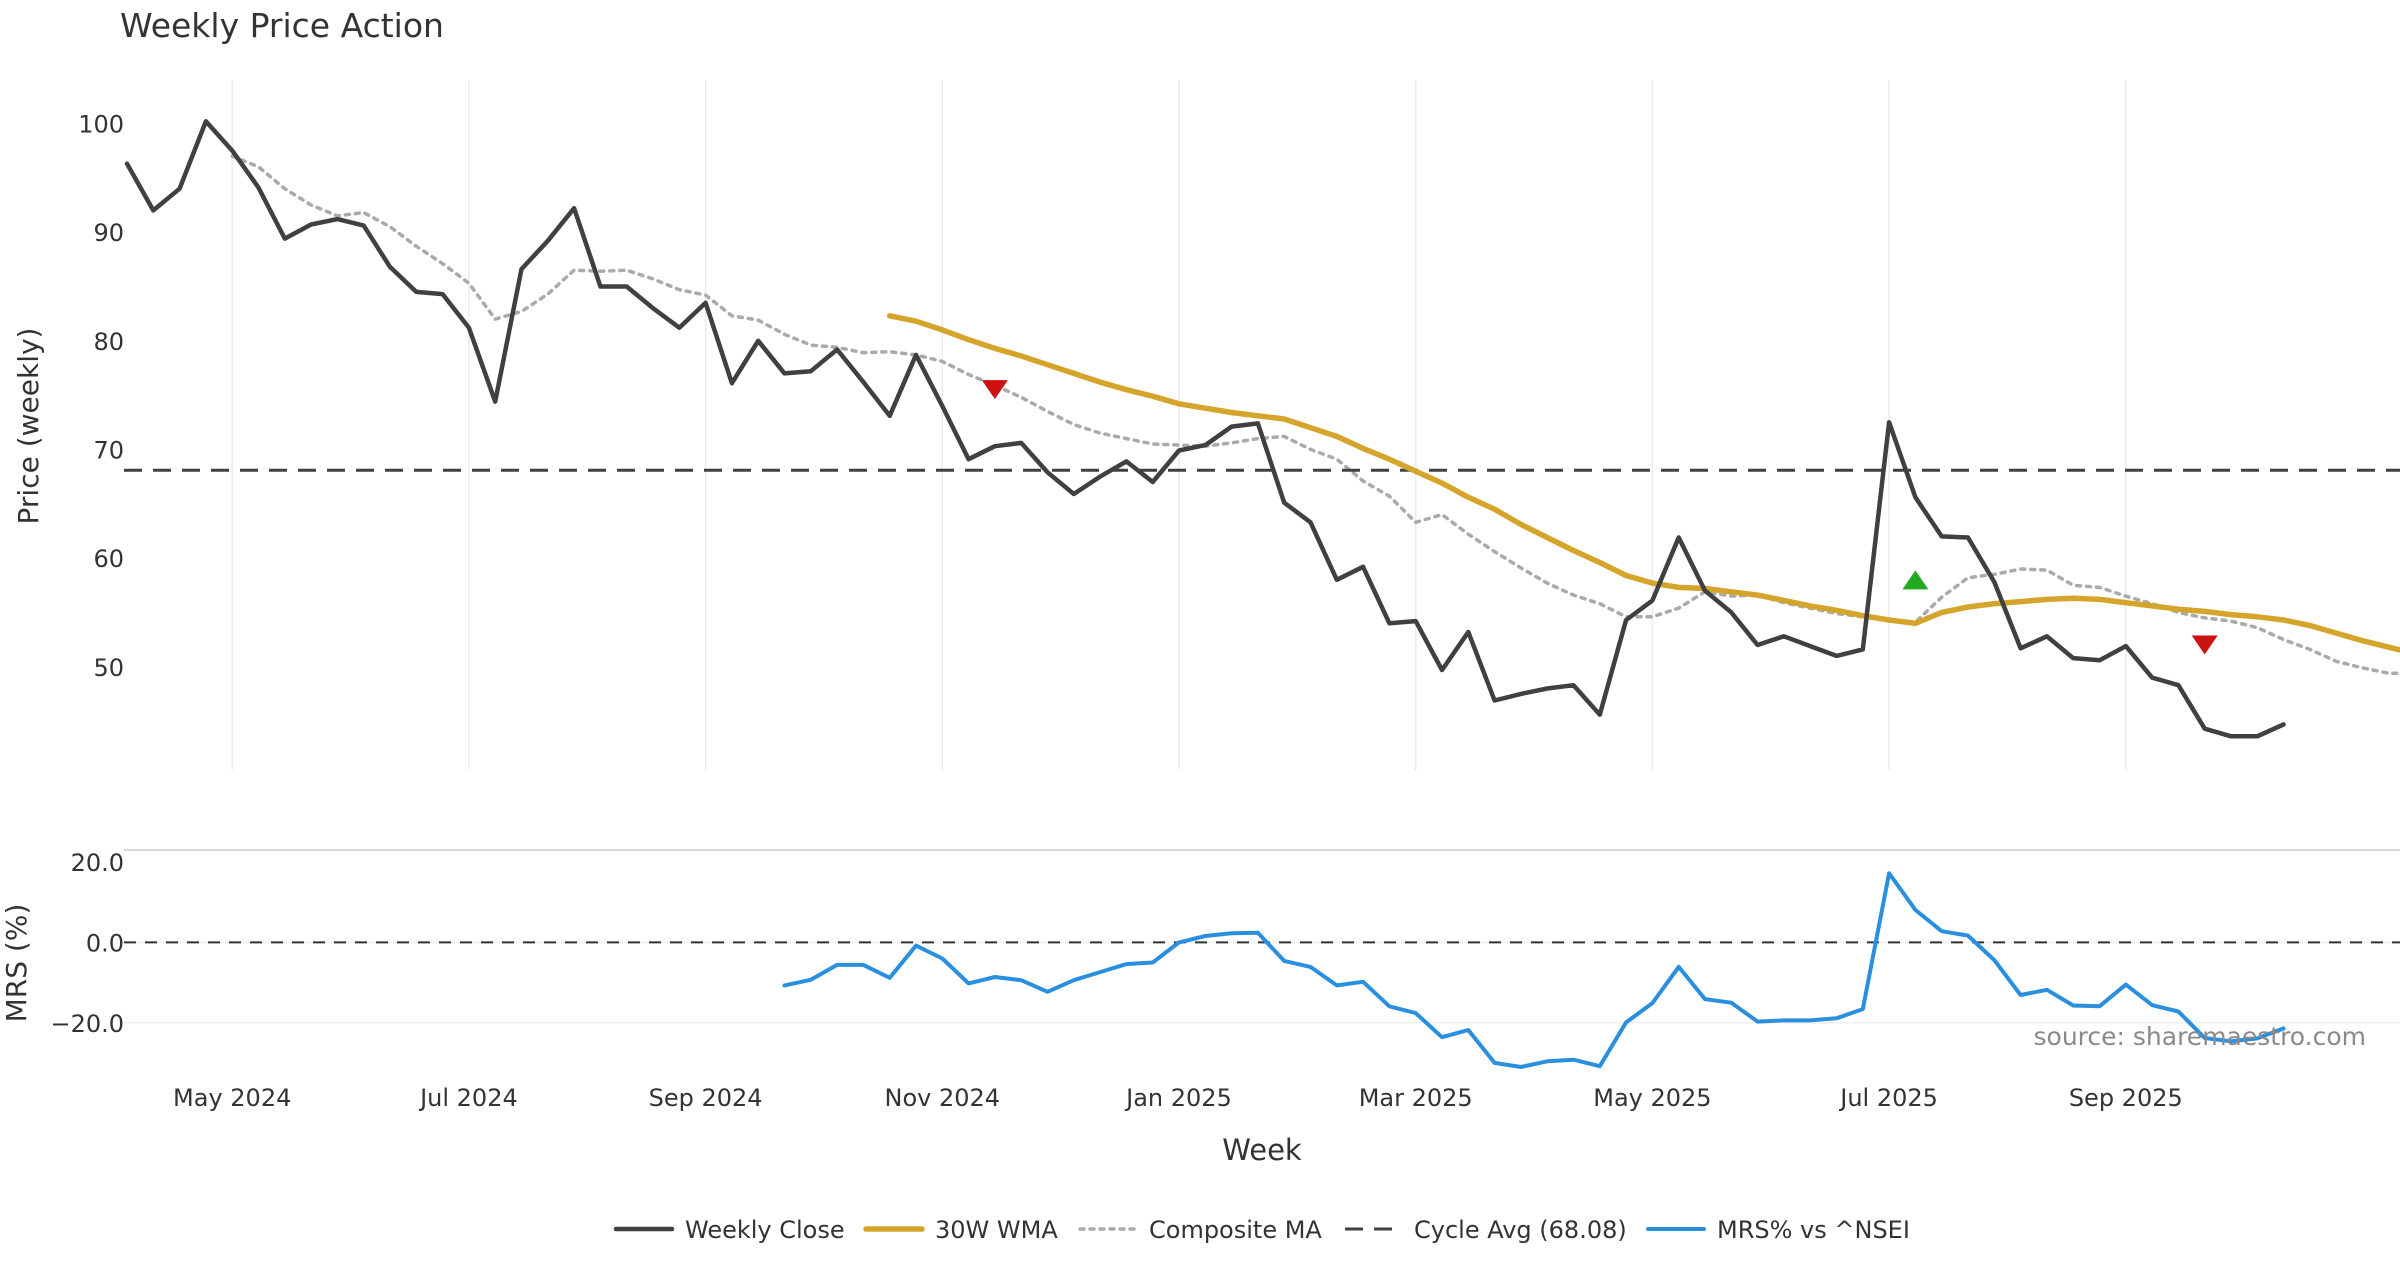  Describe the element at coordinates (765, 1230) in the screenshot. I see `legend-label: Weekly Close` at that location.